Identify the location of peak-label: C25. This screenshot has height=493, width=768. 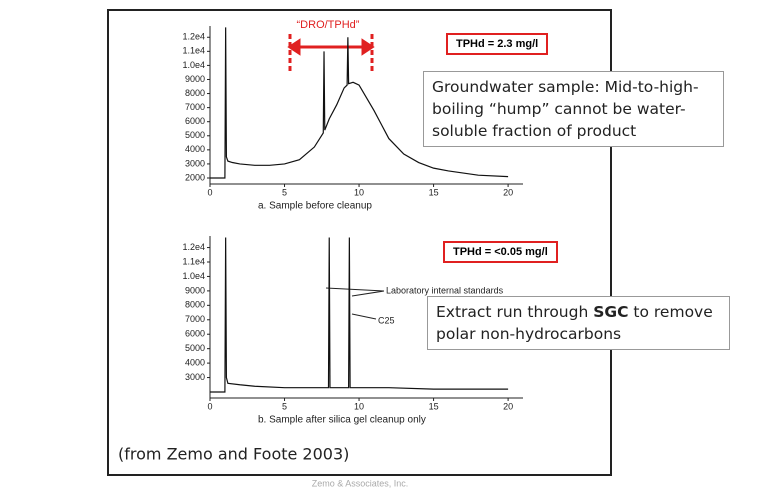
(386, 320).